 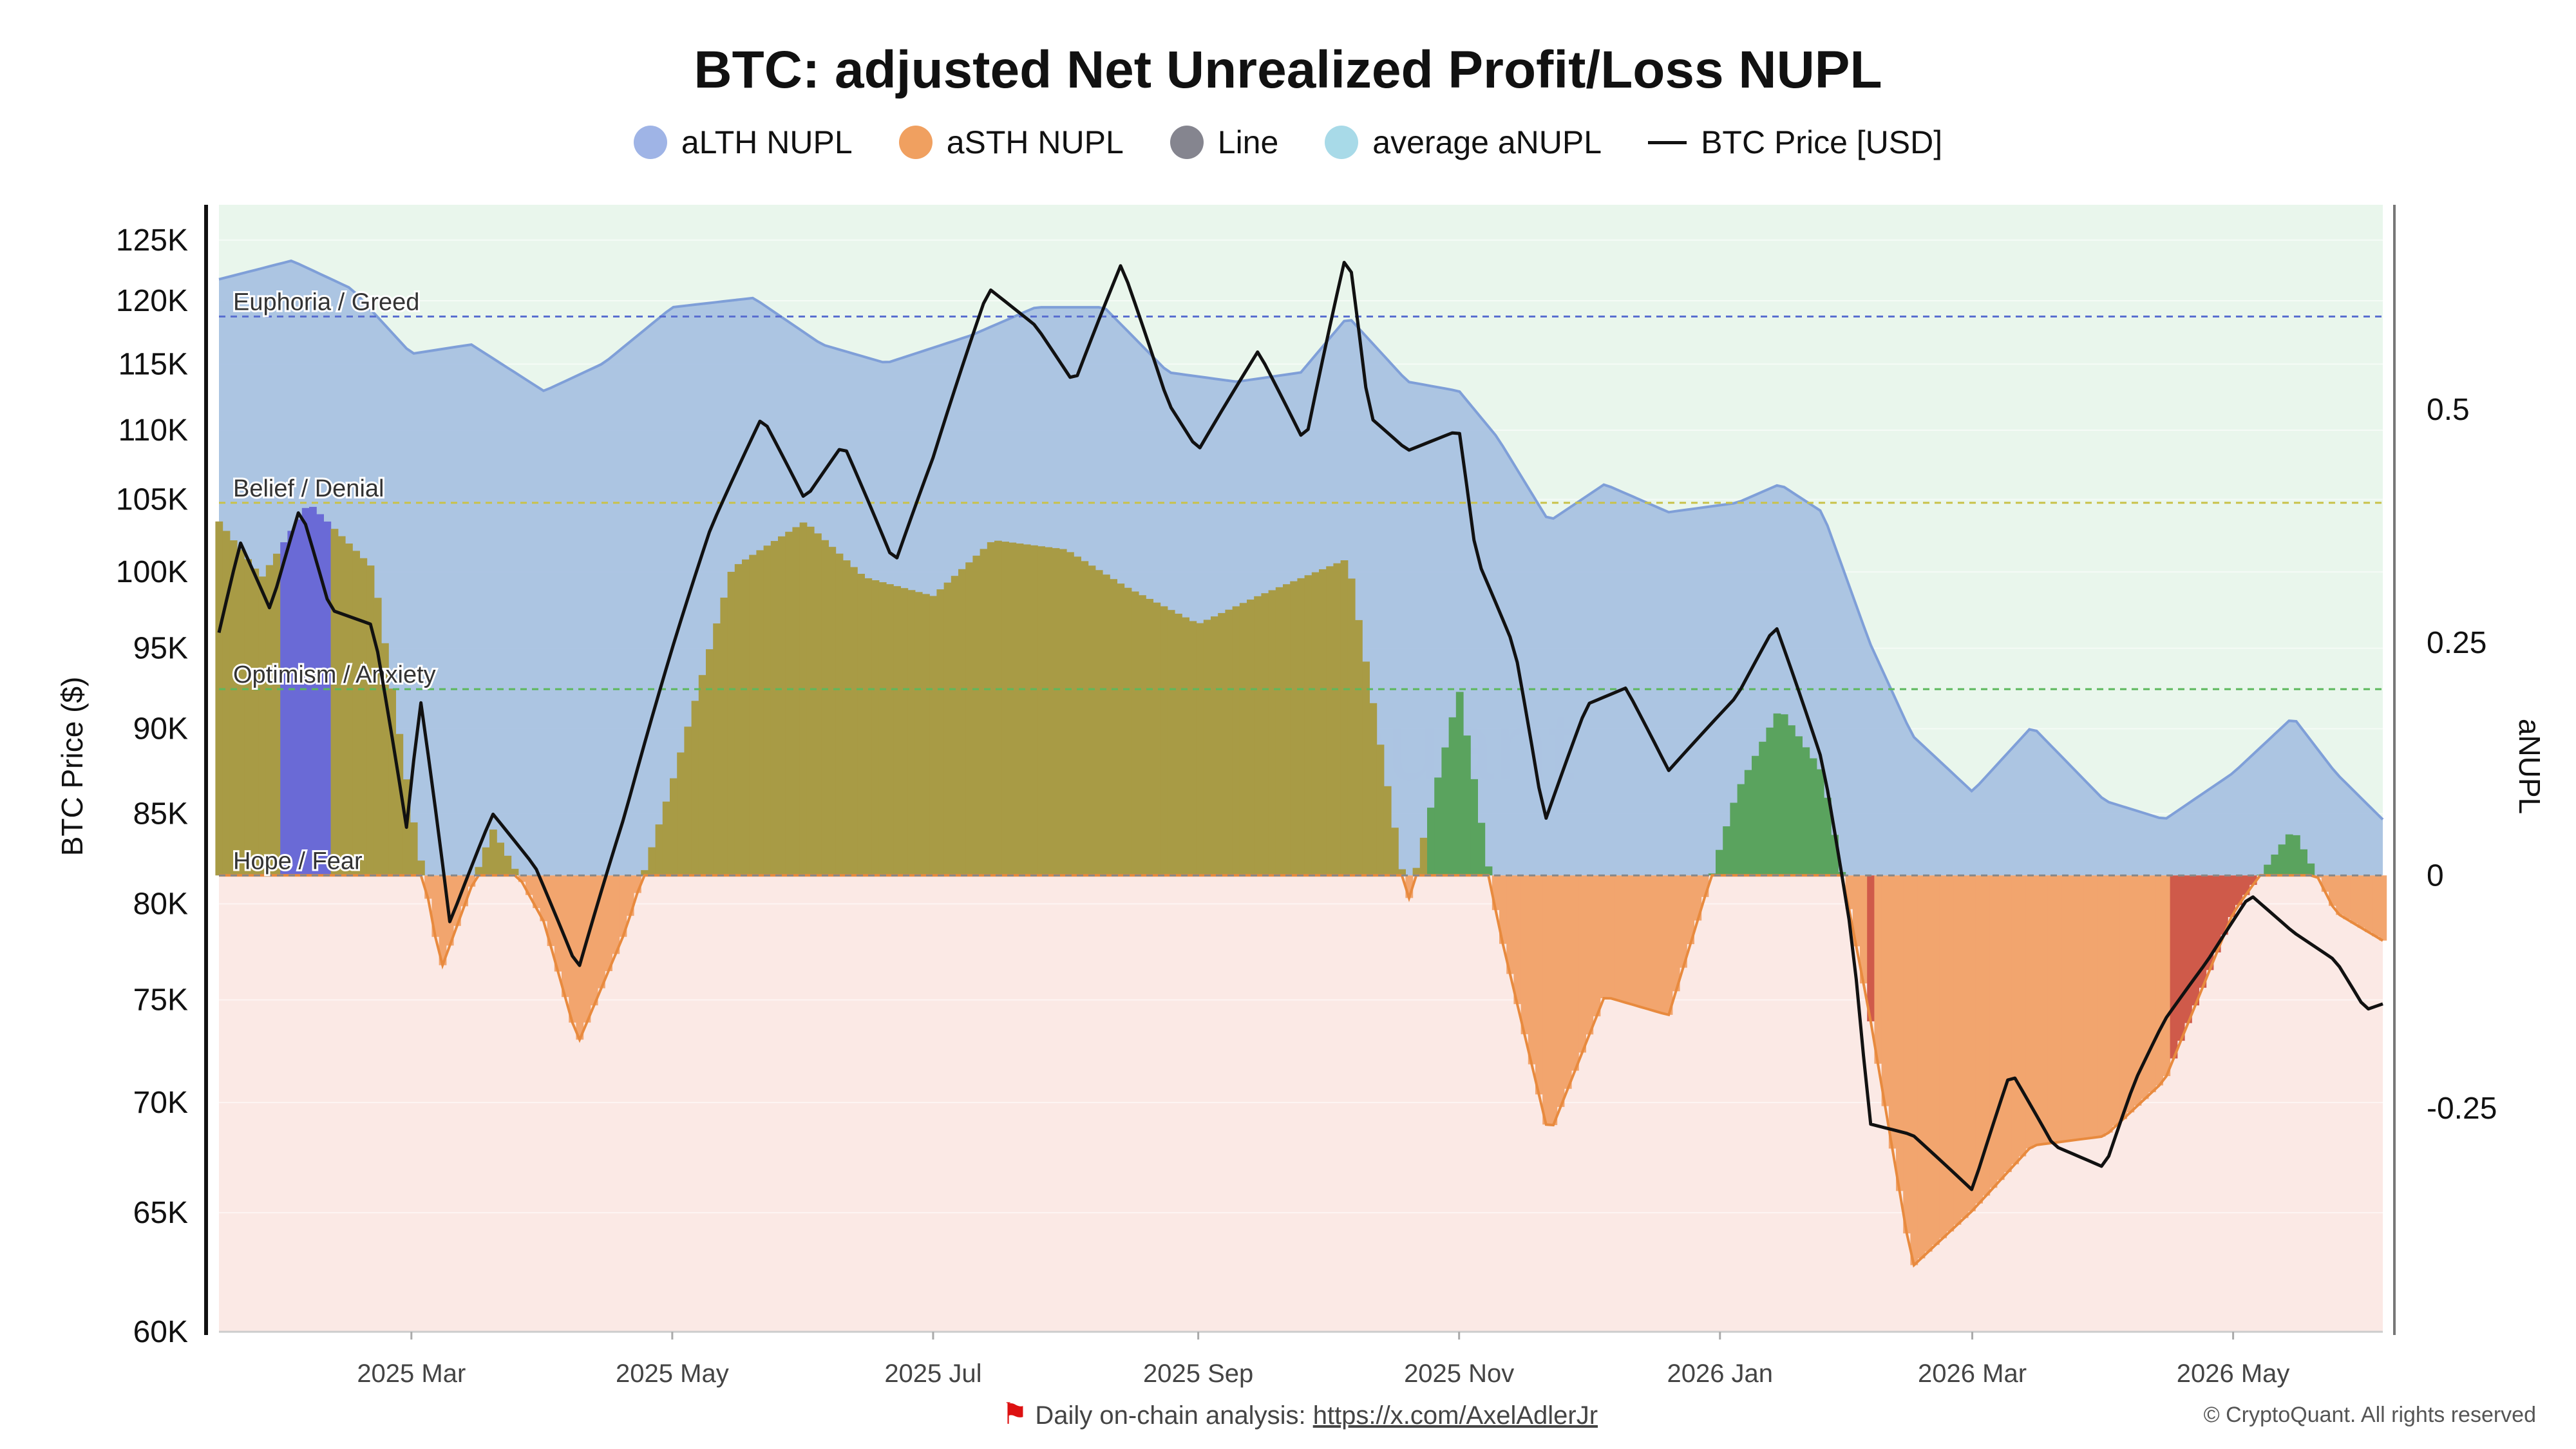 I want to click on legend-item: aLTH NUPL, so click(x=743, y=143).